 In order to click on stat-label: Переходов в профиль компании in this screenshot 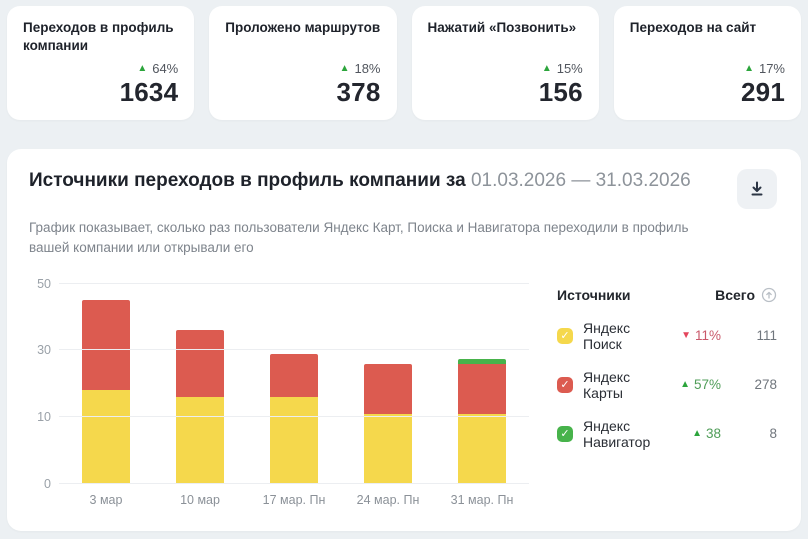, I will do `click(98, 36)`.